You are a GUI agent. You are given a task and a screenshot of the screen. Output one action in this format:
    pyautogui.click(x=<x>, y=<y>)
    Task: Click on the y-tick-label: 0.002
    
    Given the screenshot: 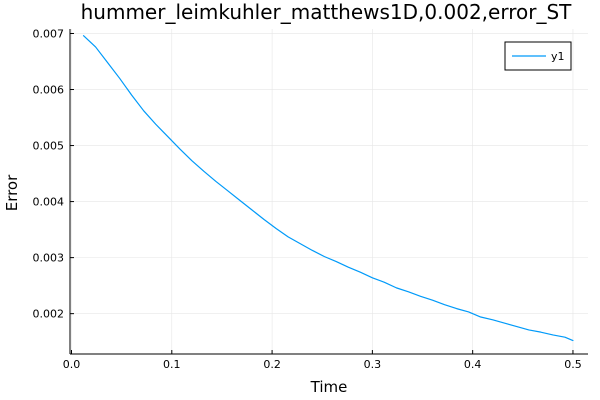 What is the action you would take?
    pyautogui.click(x=49, y=314)
    